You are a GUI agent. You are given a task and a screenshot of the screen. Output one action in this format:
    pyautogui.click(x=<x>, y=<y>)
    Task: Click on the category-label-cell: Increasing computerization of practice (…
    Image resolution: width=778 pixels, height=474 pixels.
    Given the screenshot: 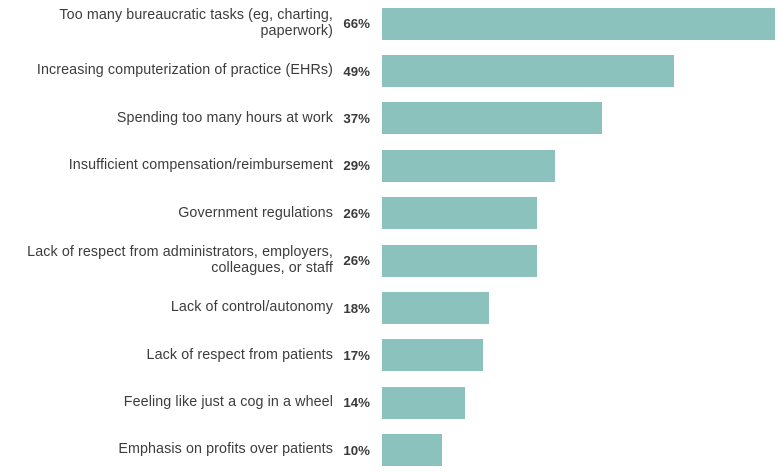 What is the action you would take?
    pyautogui.click(x=166, y=71)
    